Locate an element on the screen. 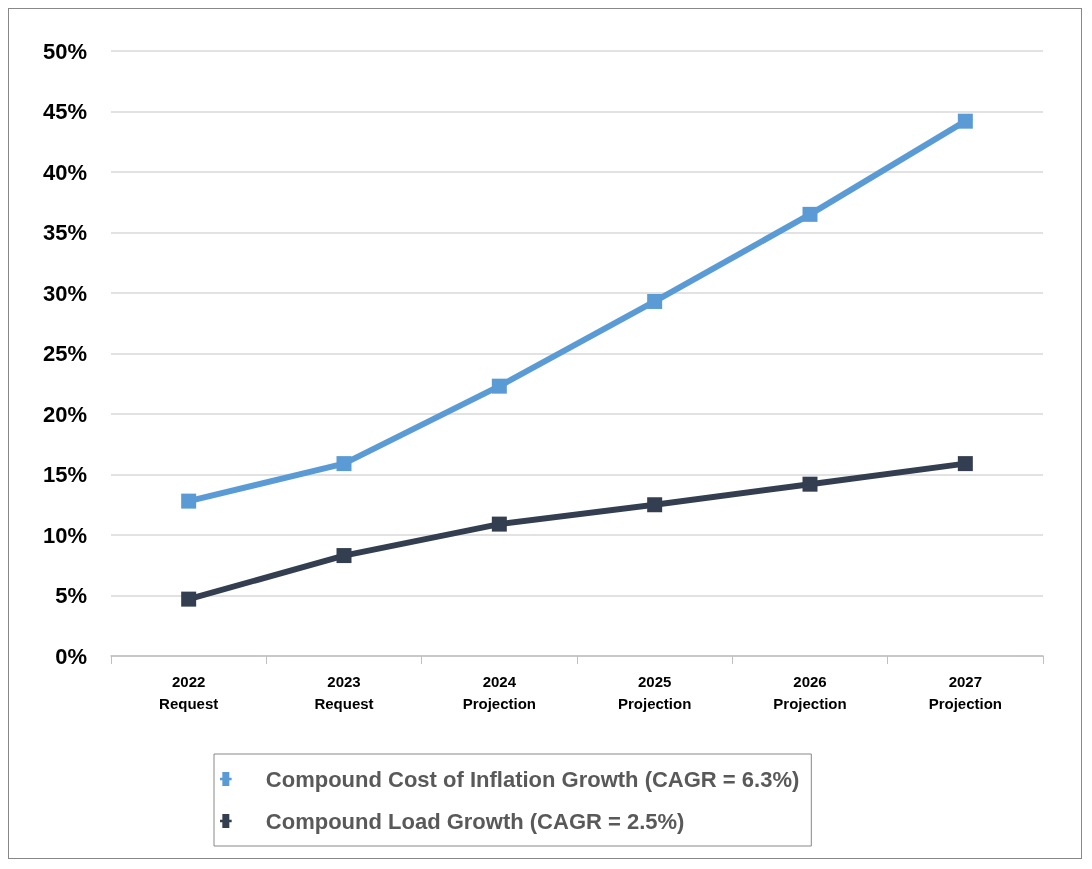  legend-label: Compound Load Growth (CAGR = 2.5%) is located at coordinates (475, 821).